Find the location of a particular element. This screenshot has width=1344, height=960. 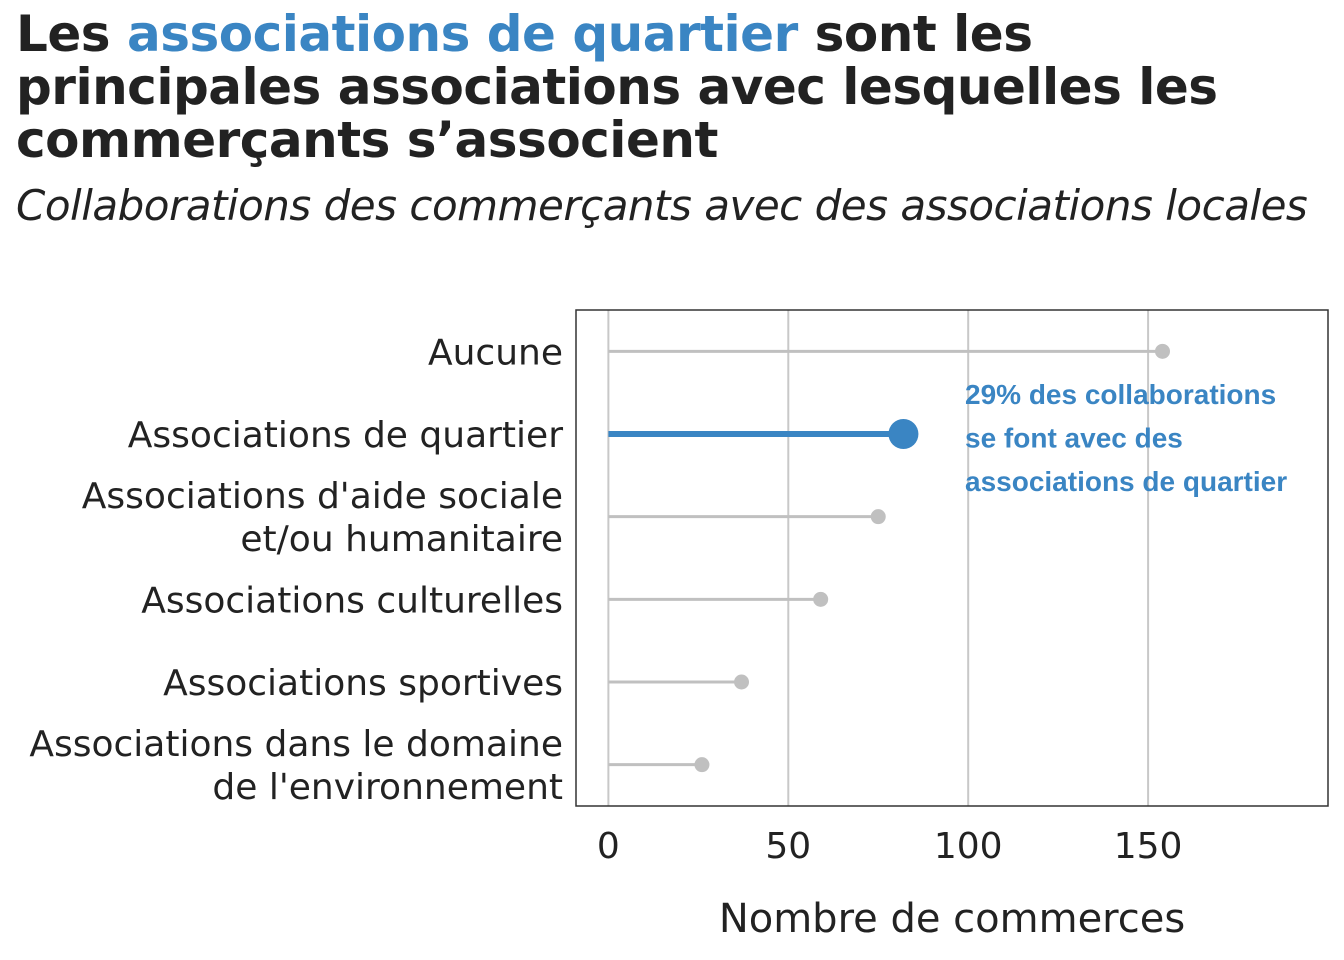

category-label-1: Associations de quartier is located at coordinates (345, 435).